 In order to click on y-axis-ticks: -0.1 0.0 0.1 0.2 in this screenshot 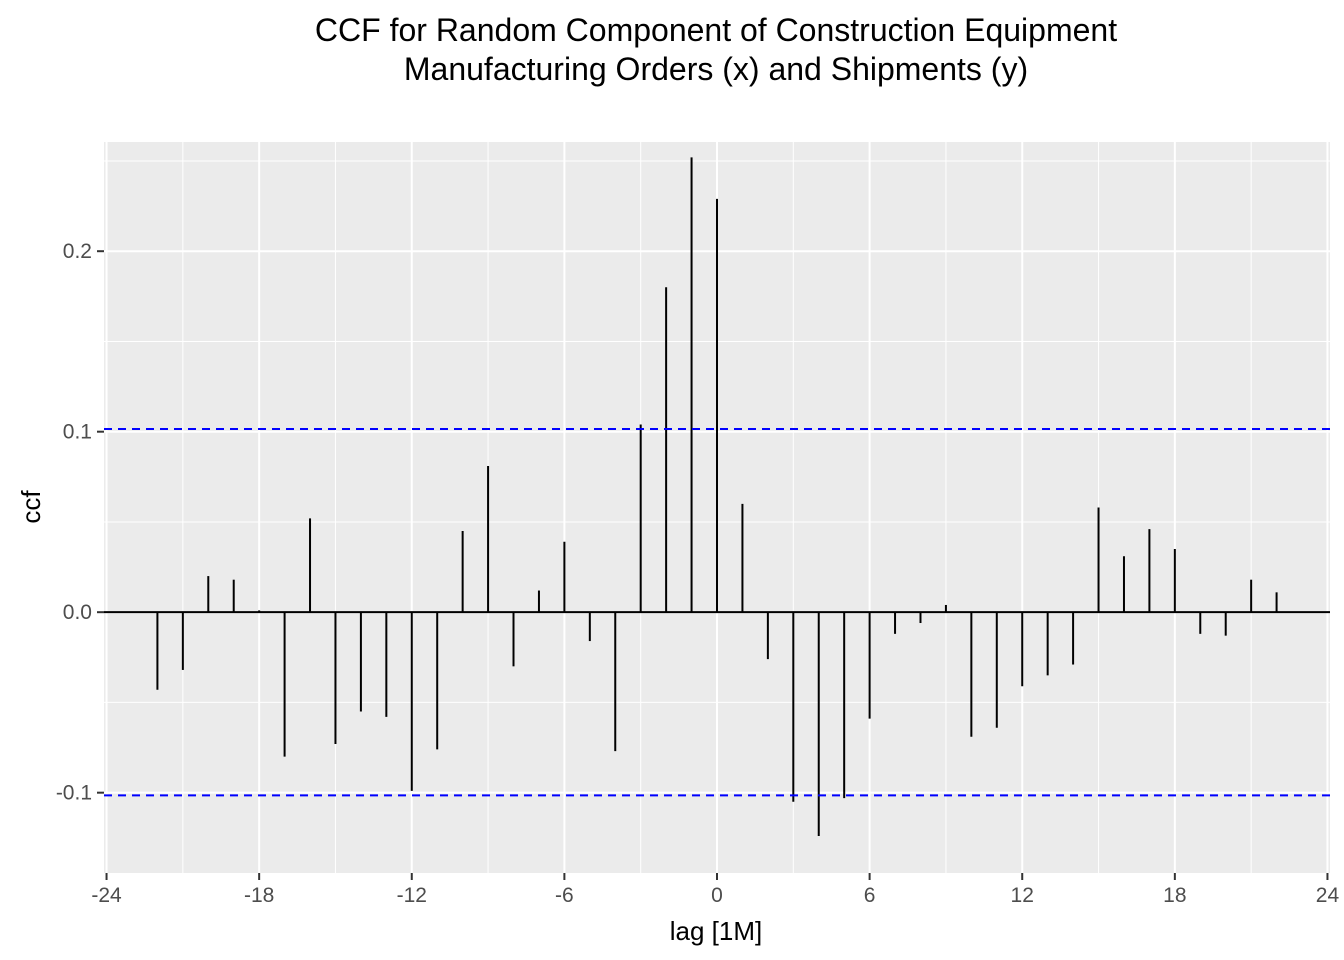, I will do `click(80, 522)`.